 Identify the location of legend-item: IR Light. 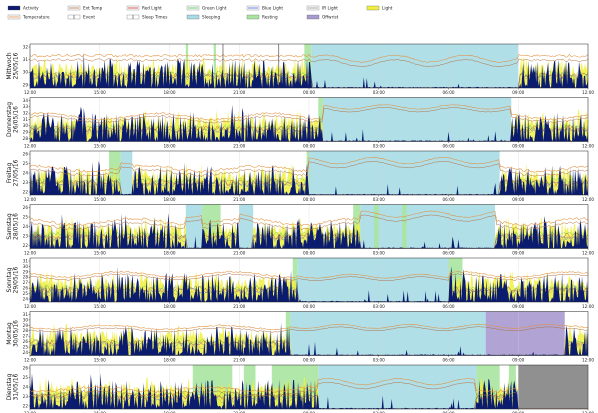
(322, 8).